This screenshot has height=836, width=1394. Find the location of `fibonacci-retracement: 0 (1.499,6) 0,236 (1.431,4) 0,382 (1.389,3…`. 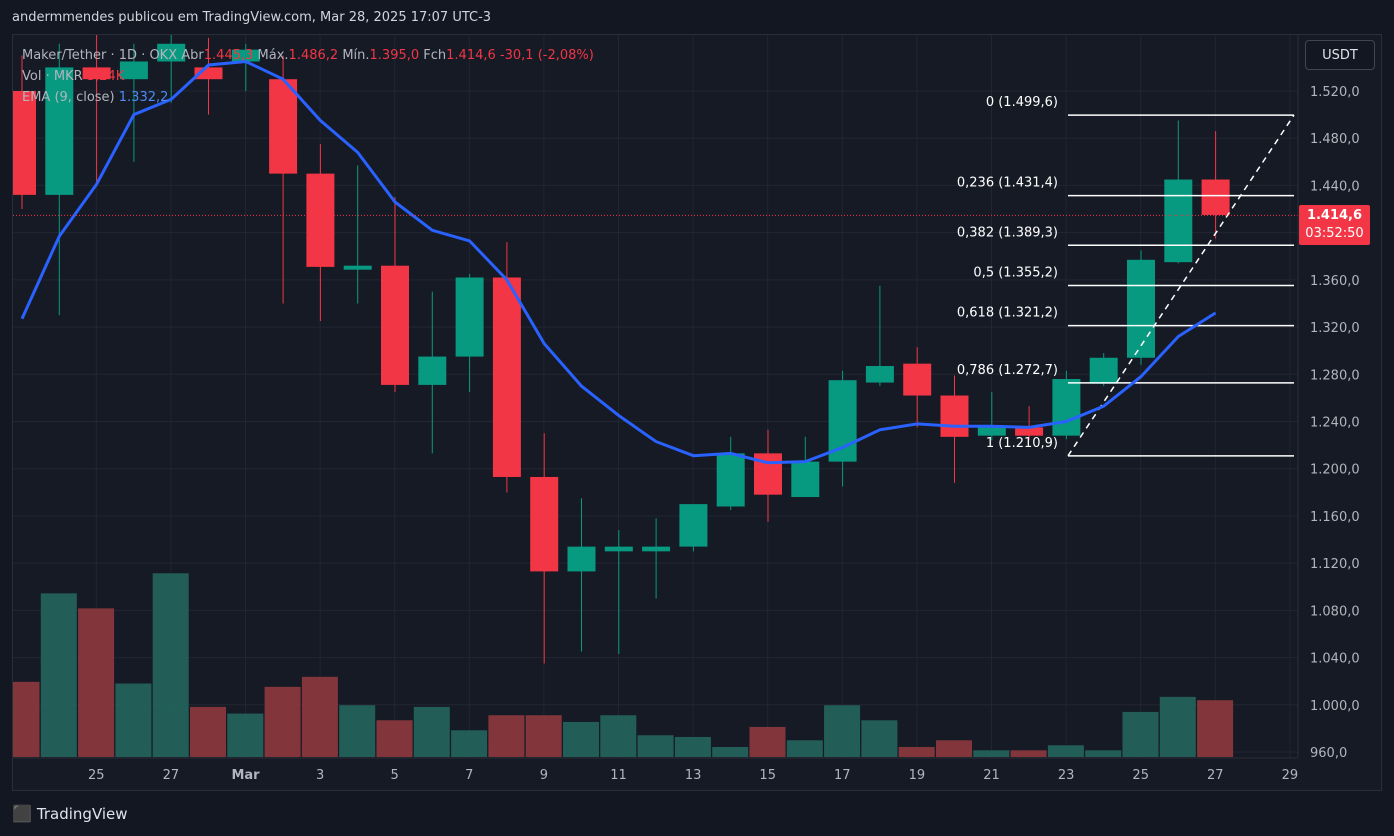

fibonacci-retracement: 0 (1.499,6) 0,236 (1.431,4) 0,382 (1.389,3… is located at coordinates (1126, 276).